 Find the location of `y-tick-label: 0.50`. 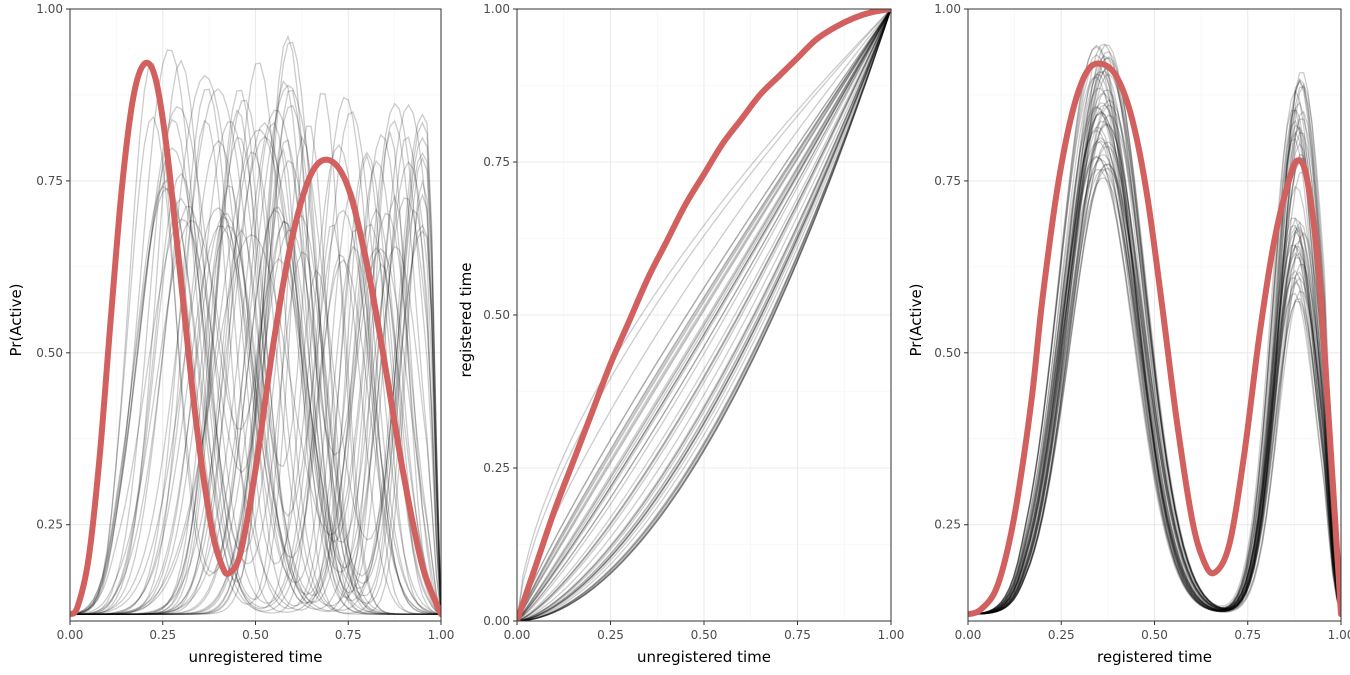

y-tick-label: 0.50 is located at coordinates (49, 353).